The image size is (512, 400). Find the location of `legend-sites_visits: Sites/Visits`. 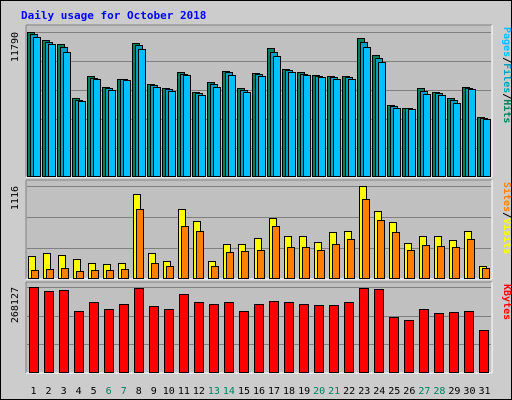

legend-sites_visits: Sites/Visits is located at coordinates (506, 218).